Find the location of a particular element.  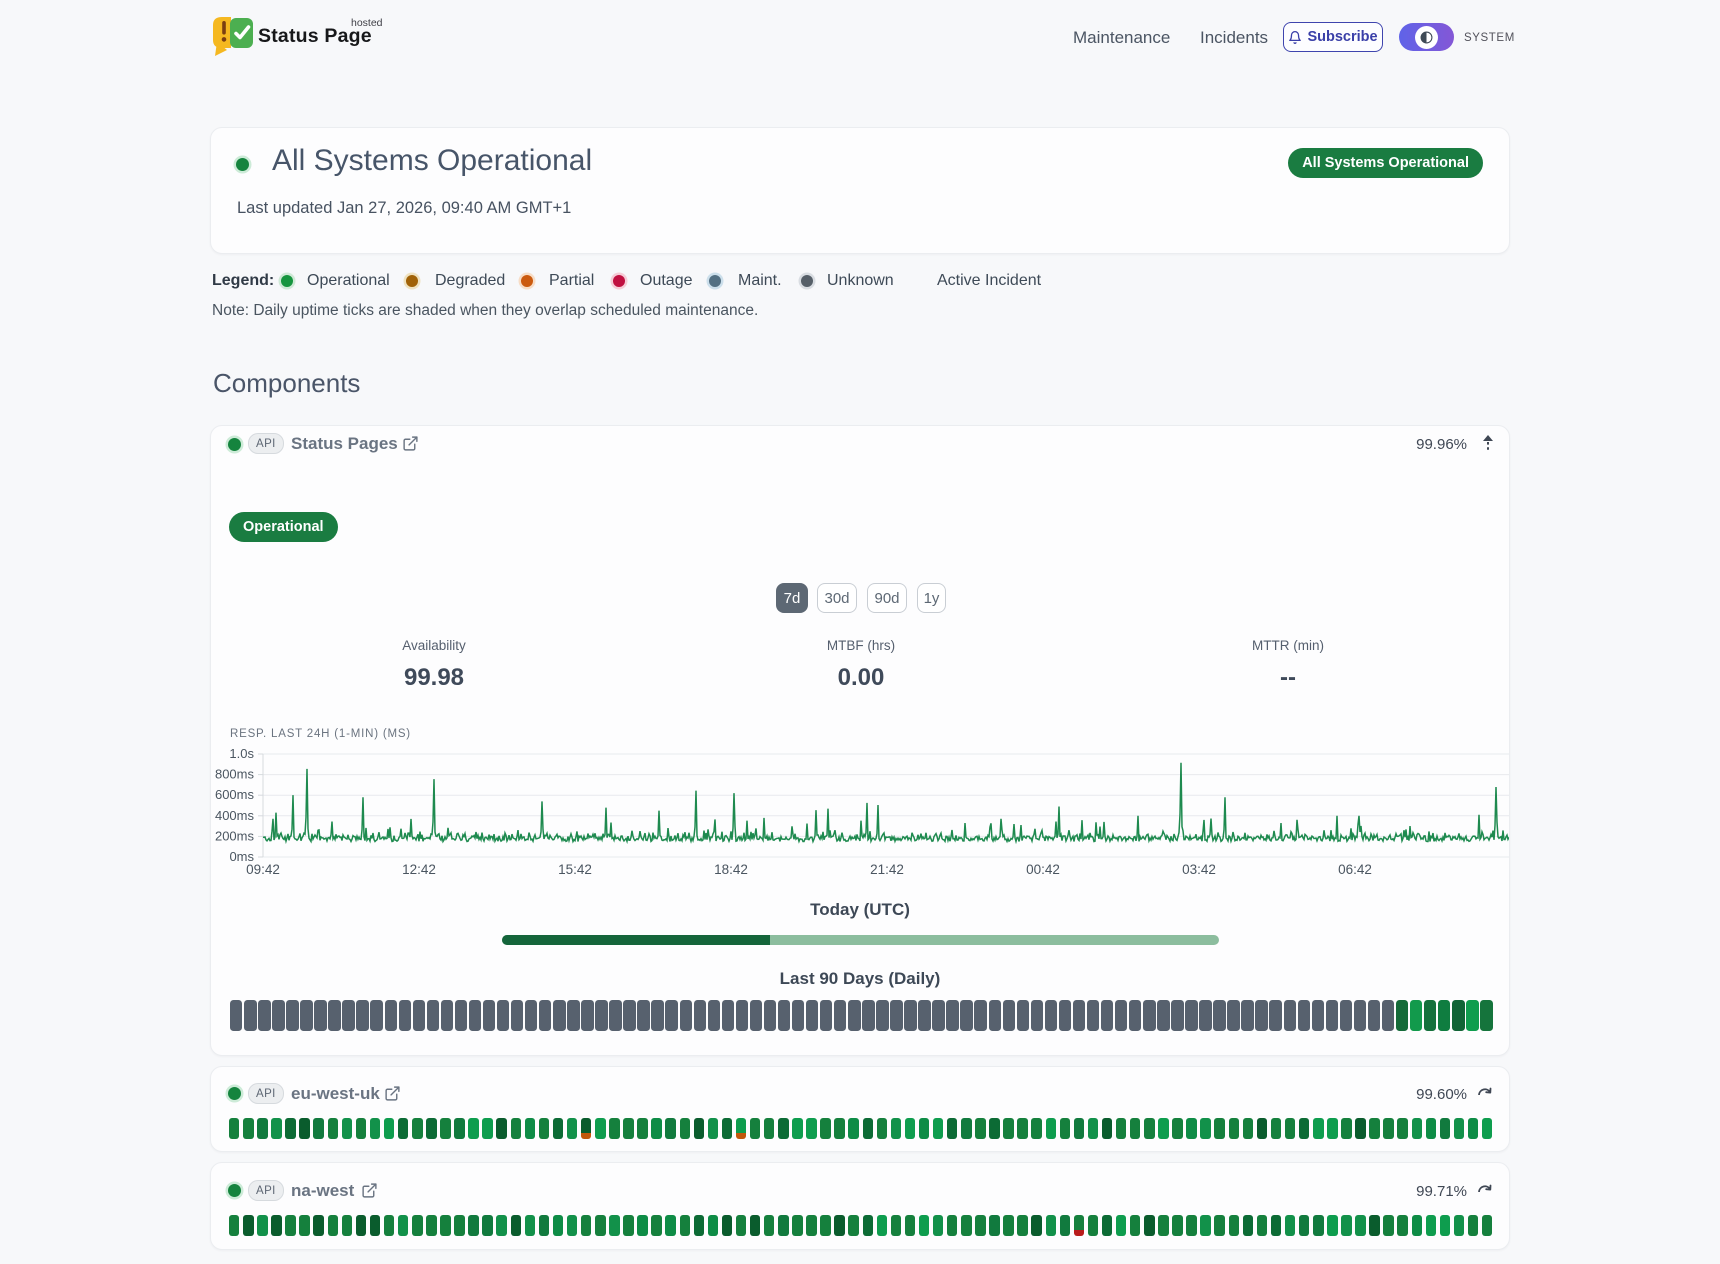

svg-text: 1.0s is located at coordinates (241, 753).